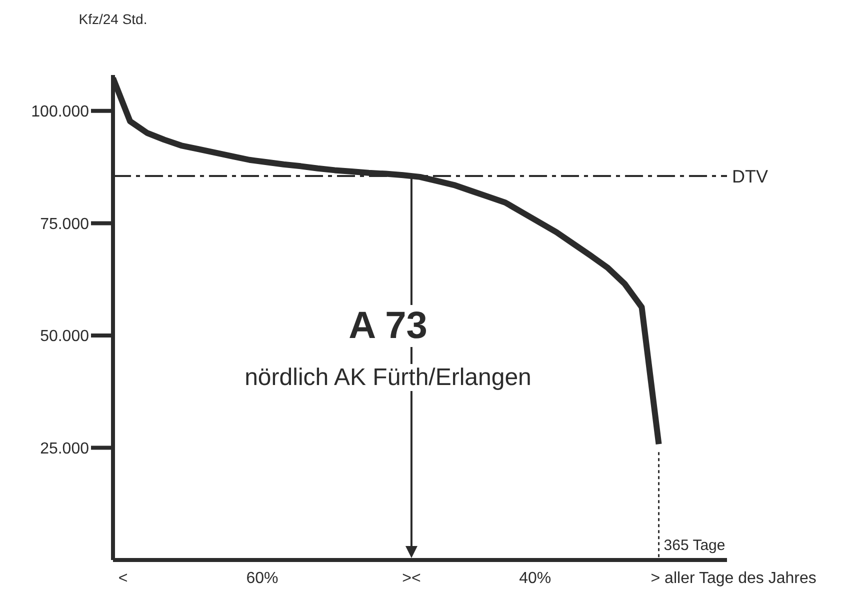  Describe the element at coordinates (60, 112) in the screenshot. I see `y-tick-label: 100.000` at that location.